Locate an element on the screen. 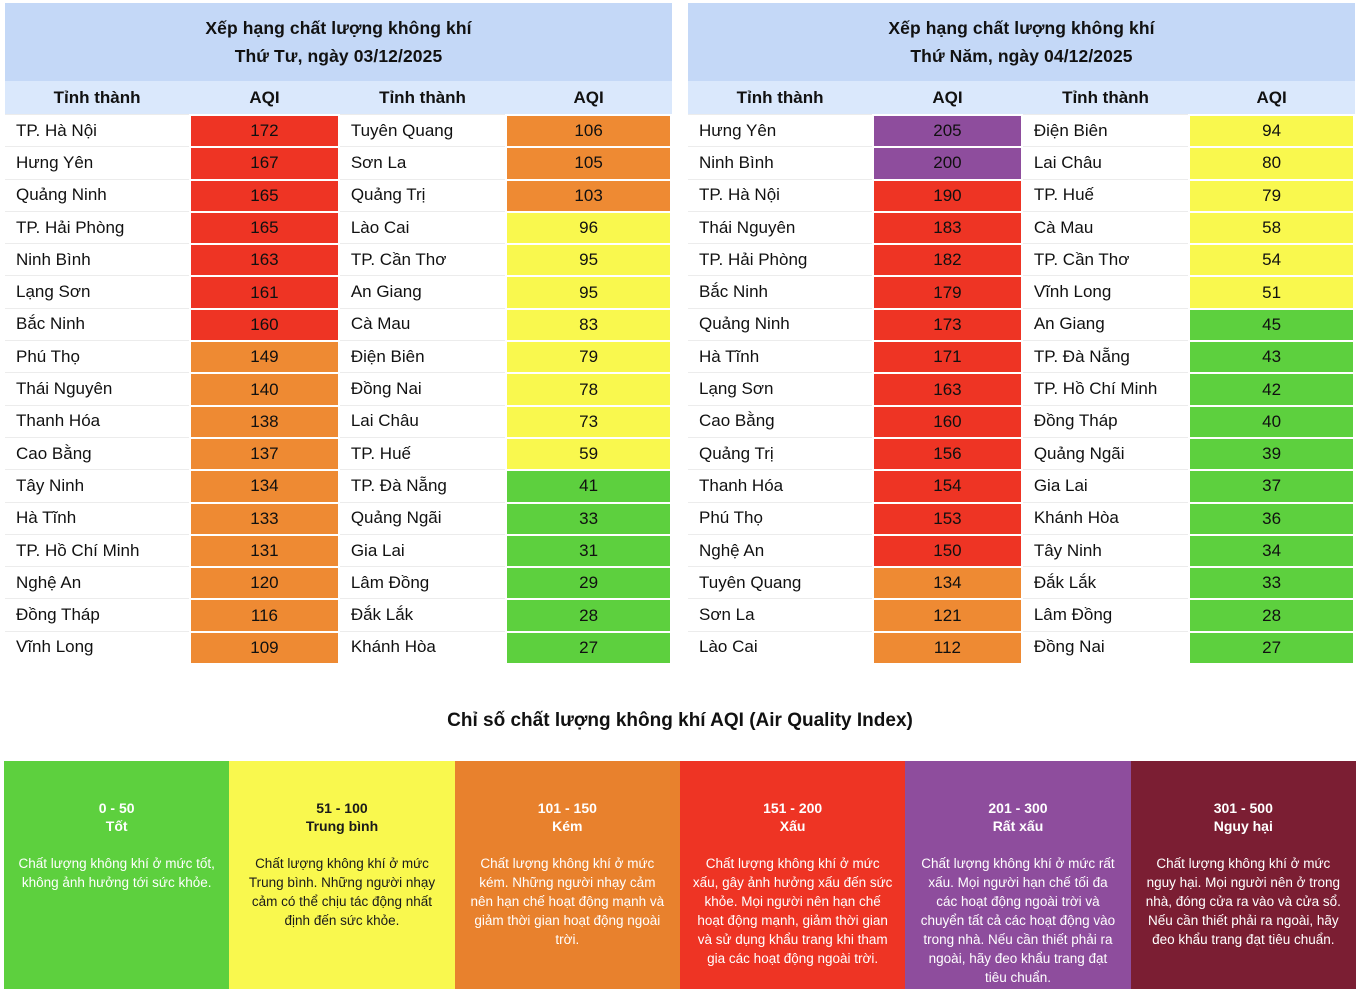  aqi-value-cell: 37 is located at coordinates (1271, 485).